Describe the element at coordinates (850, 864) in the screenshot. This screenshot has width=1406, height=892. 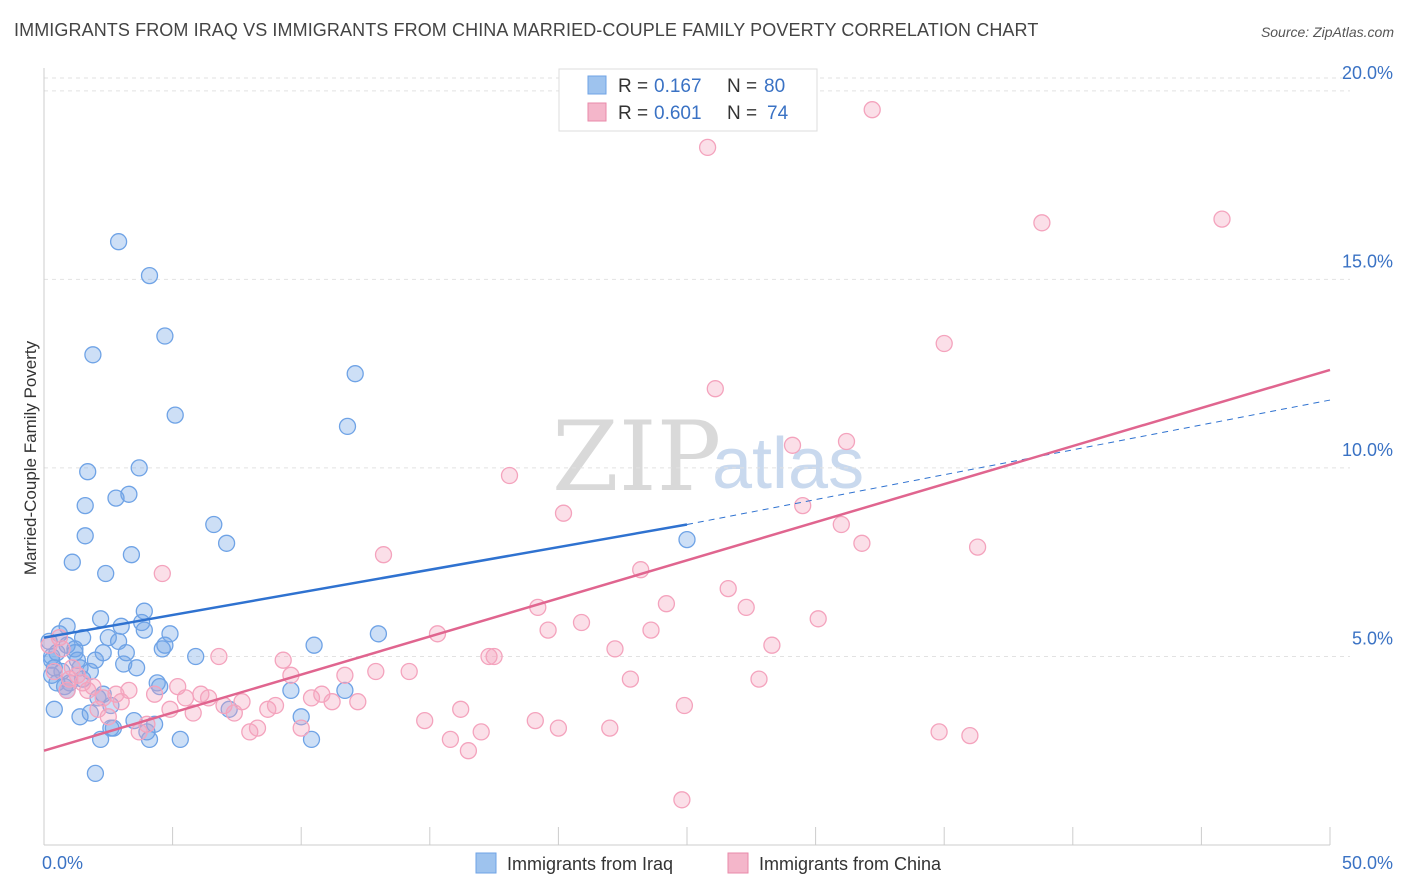
I see `bottom-legend-label-china: Immigrants from China` at that location.